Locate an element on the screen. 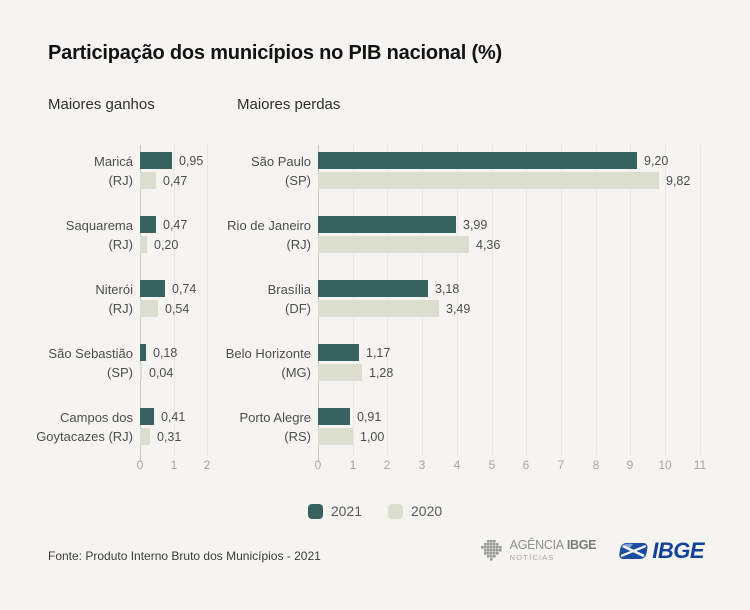  category-label-line: (DF) is located at coordinates (298, 308).